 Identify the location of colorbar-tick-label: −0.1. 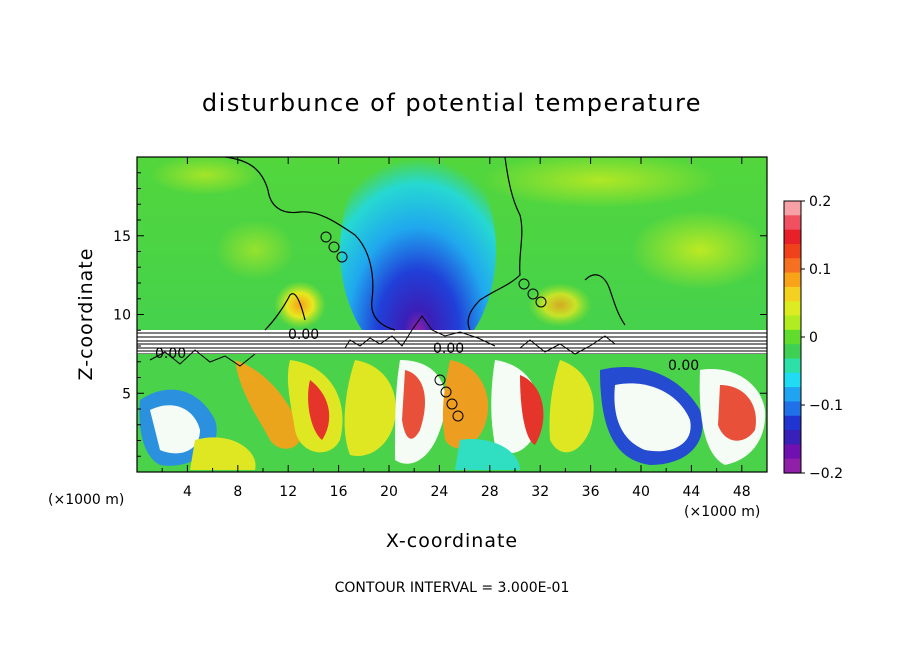
(826, 406).